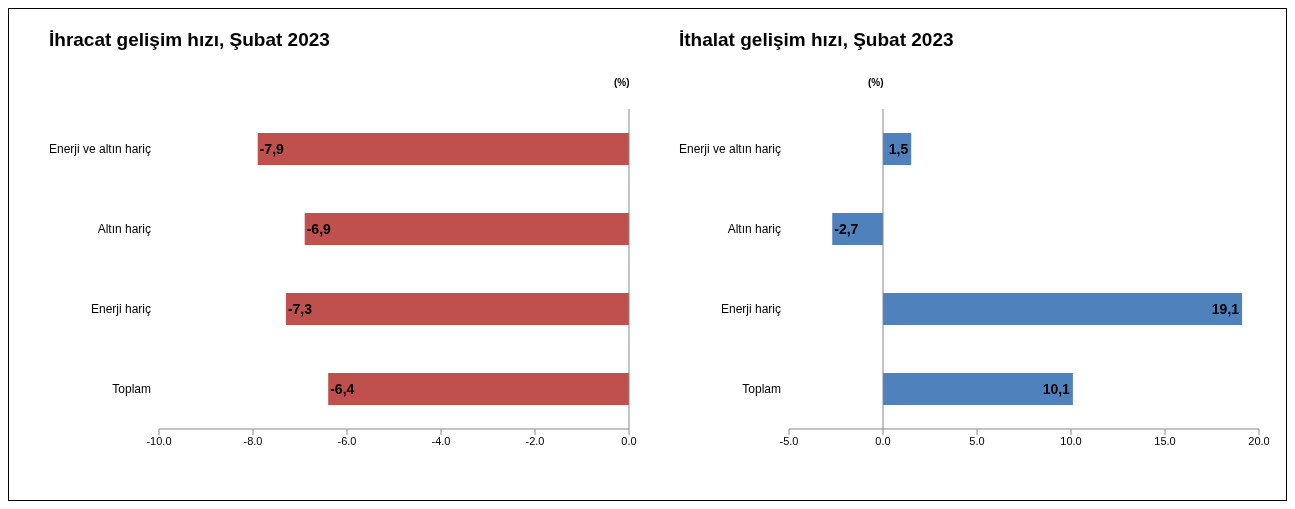 The height and width of the screenshot is (509, 1295). What do you see at coordinates (159, 440) in the screenshot?
I see `x-tick-label: -10.0` at bounding box center [159, 440].